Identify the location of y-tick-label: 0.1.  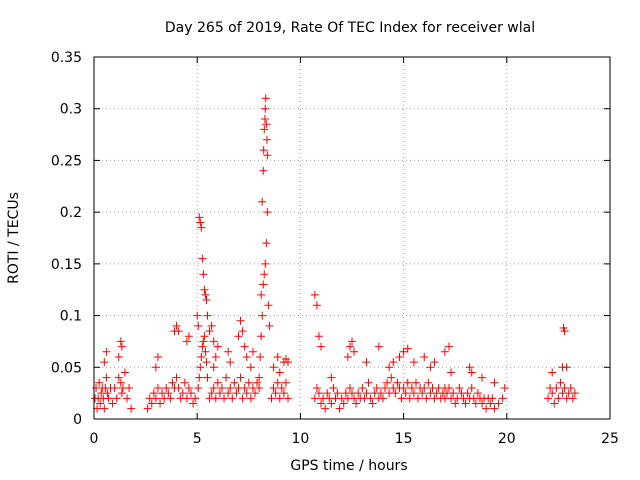
(71, 317).